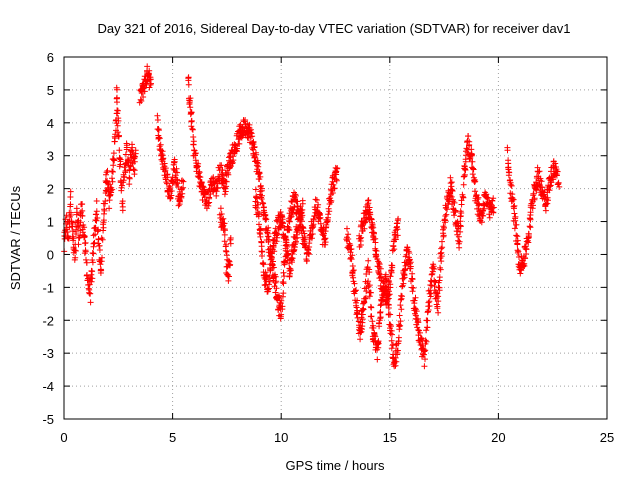 The width and height of the screenshot is (640, 480). What do you see at coordinates (48, 320) in the screenshot?
I see `y-tick-label: -2` at bounding box center [48, 320].